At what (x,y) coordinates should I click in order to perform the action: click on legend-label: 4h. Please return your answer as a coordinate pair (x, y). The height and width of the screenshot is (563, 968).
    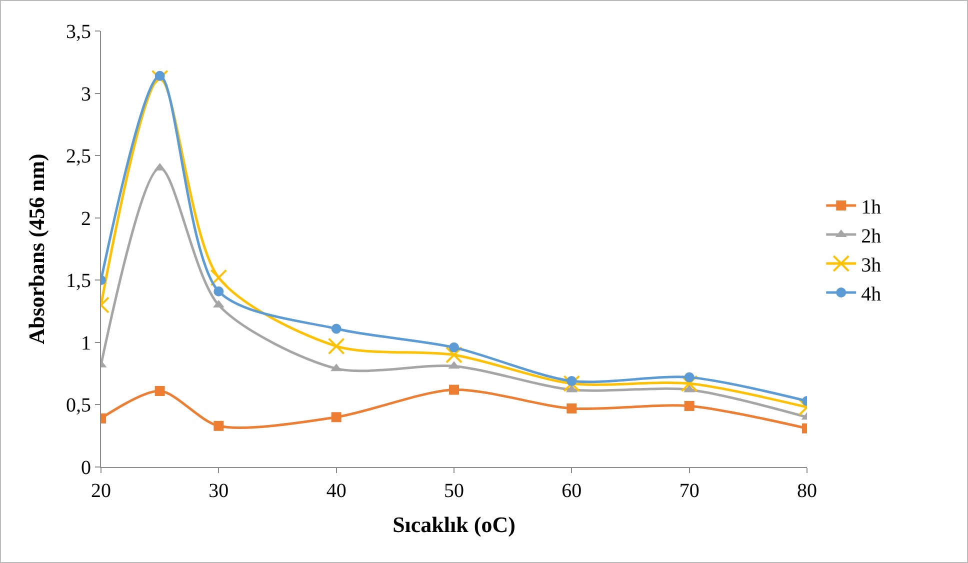
    Looking at the image, I should click on (871, 294).